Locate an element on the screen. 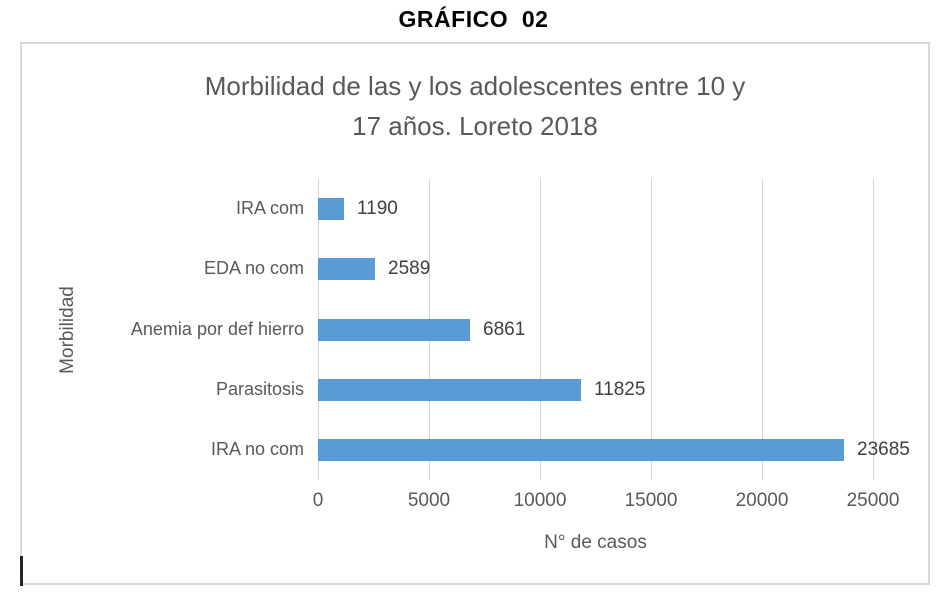 Image resolution: width=947 pixels, height=597 pixels. category-label: Anemia por def hierro is located at coordinates (217, 328).